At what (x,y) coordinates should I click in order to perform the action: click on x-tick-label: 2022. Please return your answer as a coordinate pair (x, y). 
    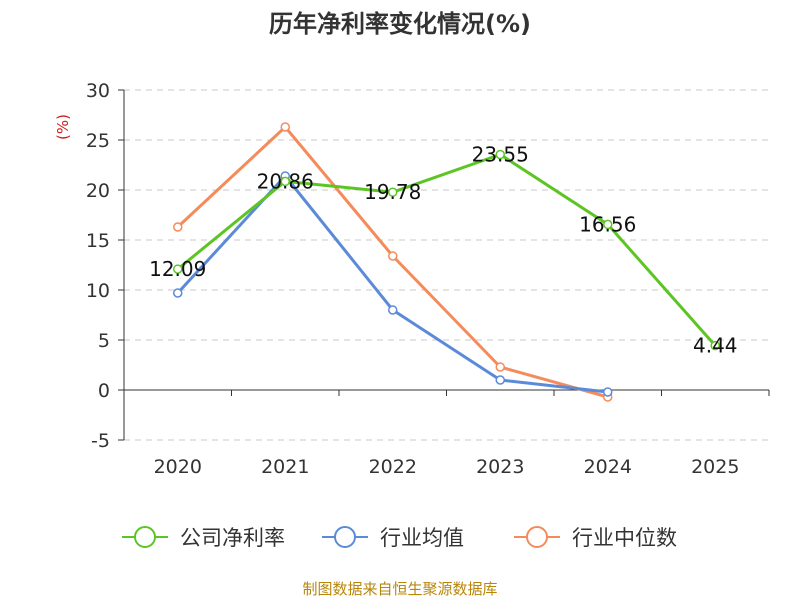
    Looking at the image, I should click on (393, 467).